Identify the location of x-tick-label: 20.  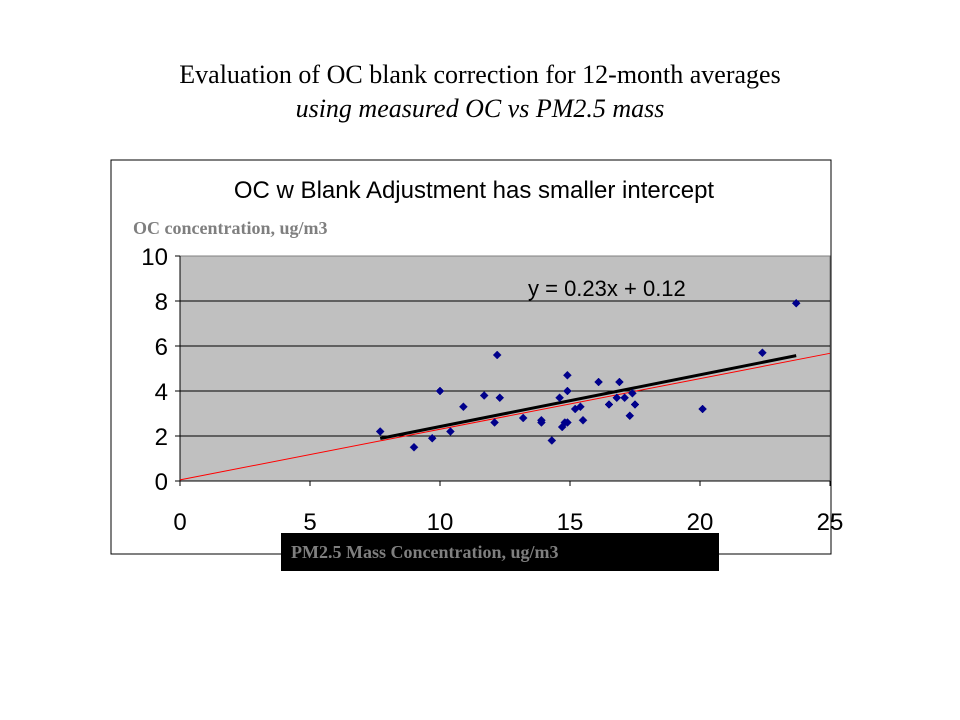
(700, 522).